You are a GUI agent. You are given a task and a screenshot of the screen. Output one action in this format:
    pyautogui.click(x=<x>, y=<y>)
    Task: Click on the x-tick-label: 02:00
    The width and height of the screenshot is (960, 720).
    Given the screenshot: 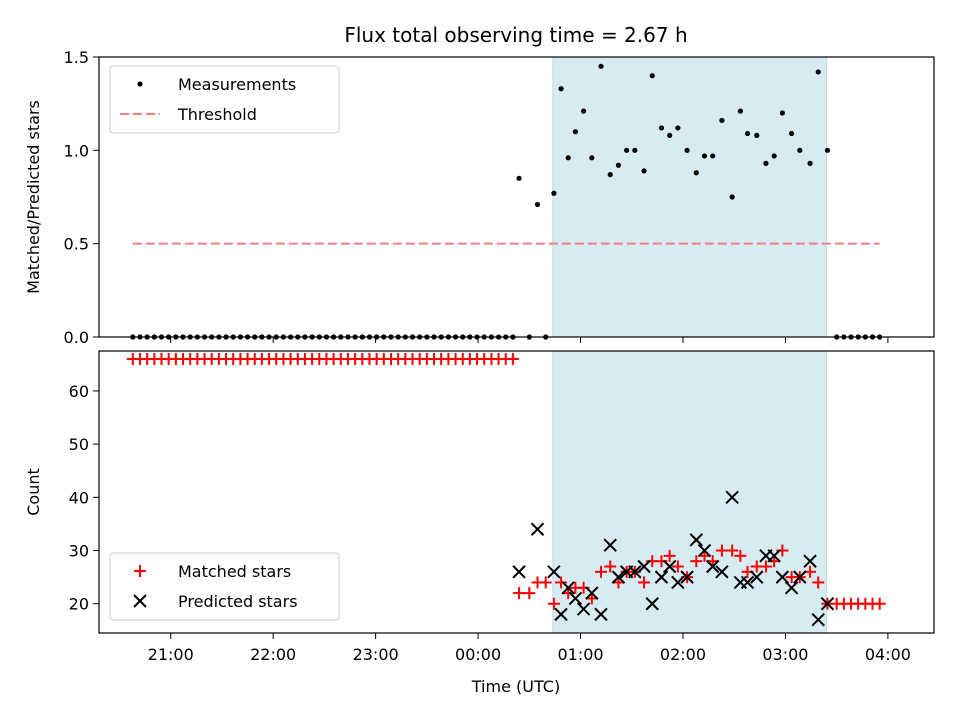 What is the action you would take?
    pyautogui.click(x=683, y=654)
    